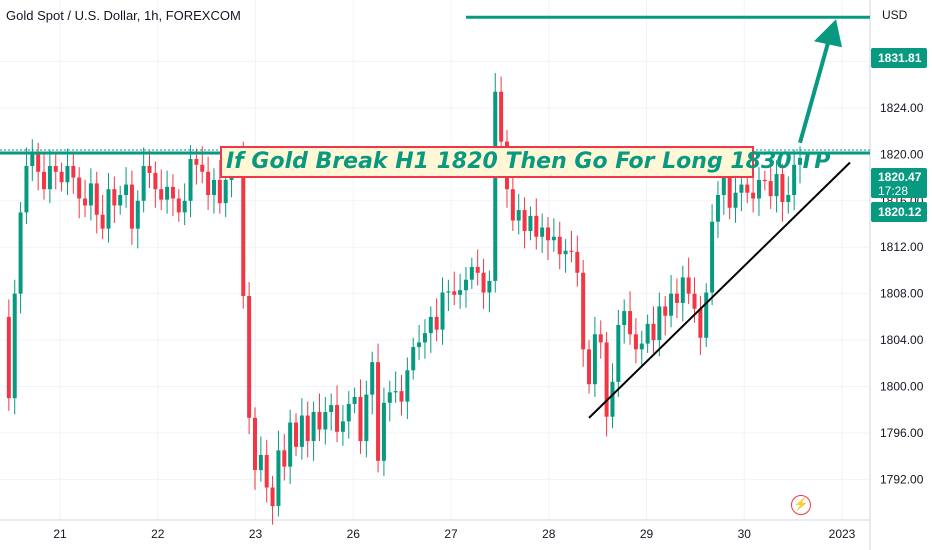  What do you see at coordinates (828, 33) in the screenshot?
I see `projection-arrow-head` at bounding box center [828, 33].